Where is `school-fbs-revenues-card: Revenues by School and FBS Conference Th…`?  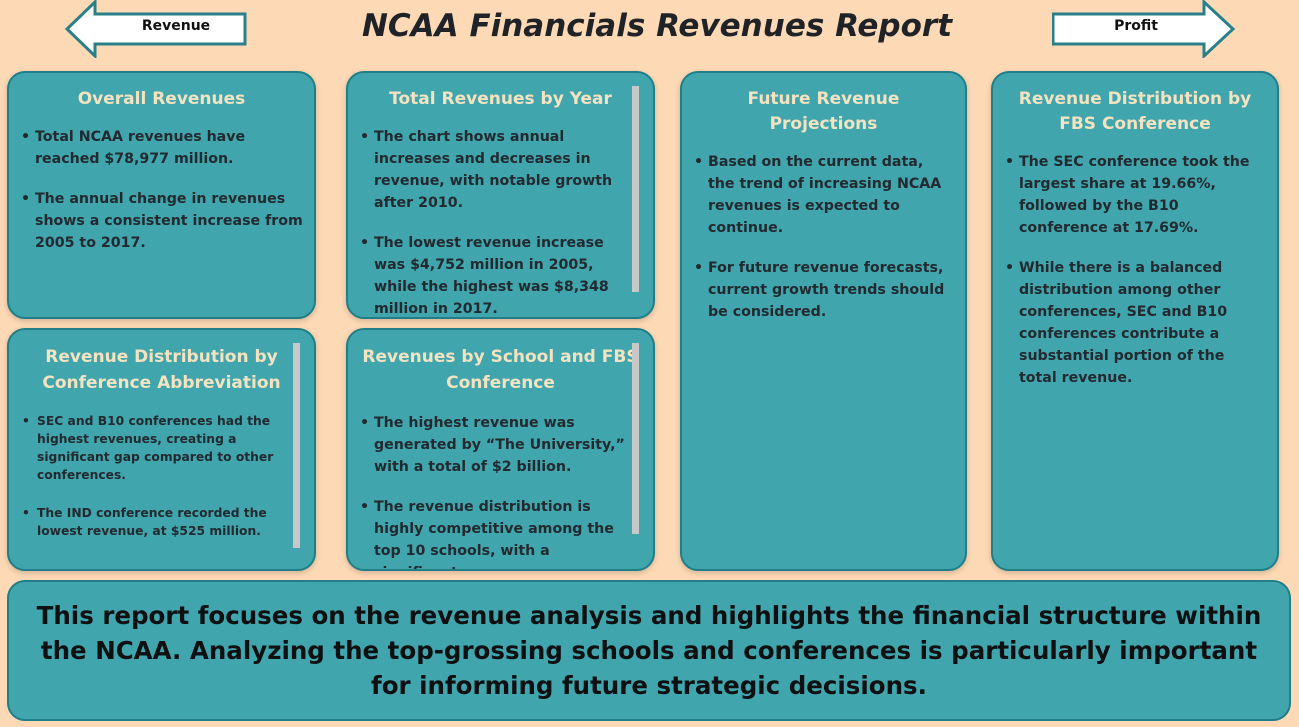 school-fbs-revenues-card: Revenues by School and FBS Conference Th… is located at coordinates (500, 449).